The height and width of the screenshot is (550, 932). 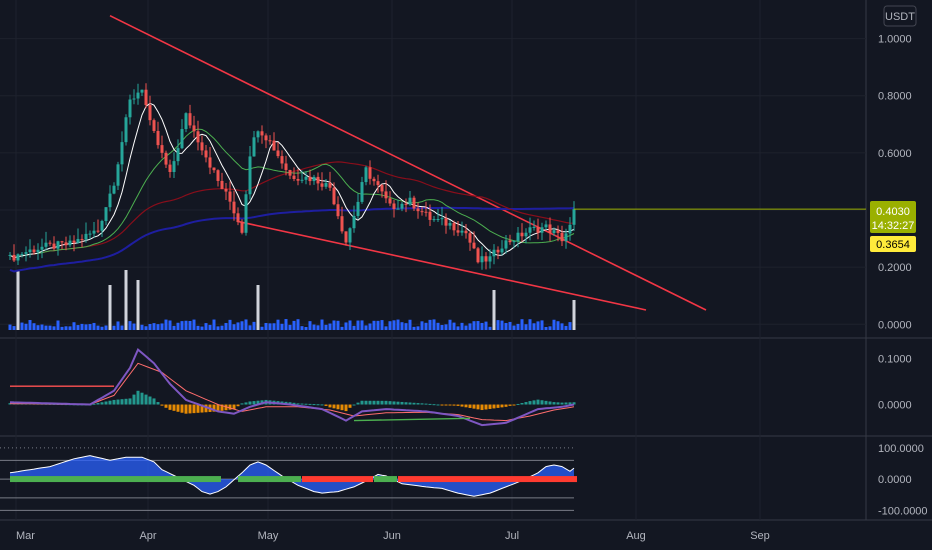 What do you see at coordinates (442, 265) in the screenshot?
I see `wedge-lower-line` at bounding box center [442, 265].